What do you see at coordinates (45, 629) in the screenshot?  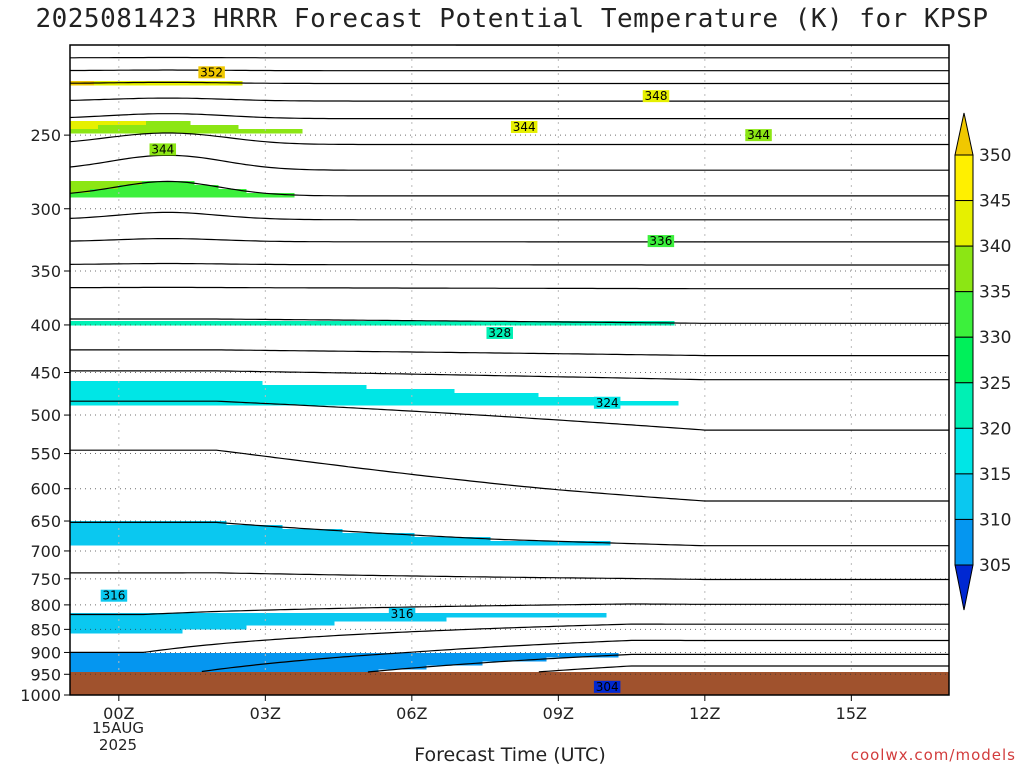 I see `y-tick-label: 850` at bounding box center [45, 629].